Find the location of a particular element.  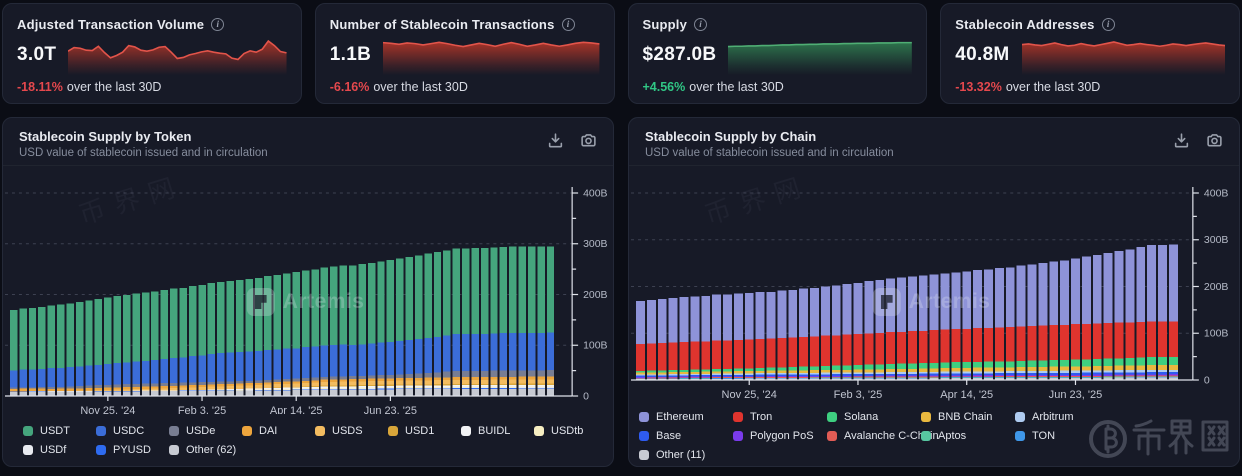

legend-item-ton: TON is located at coordinates (1062, 435).